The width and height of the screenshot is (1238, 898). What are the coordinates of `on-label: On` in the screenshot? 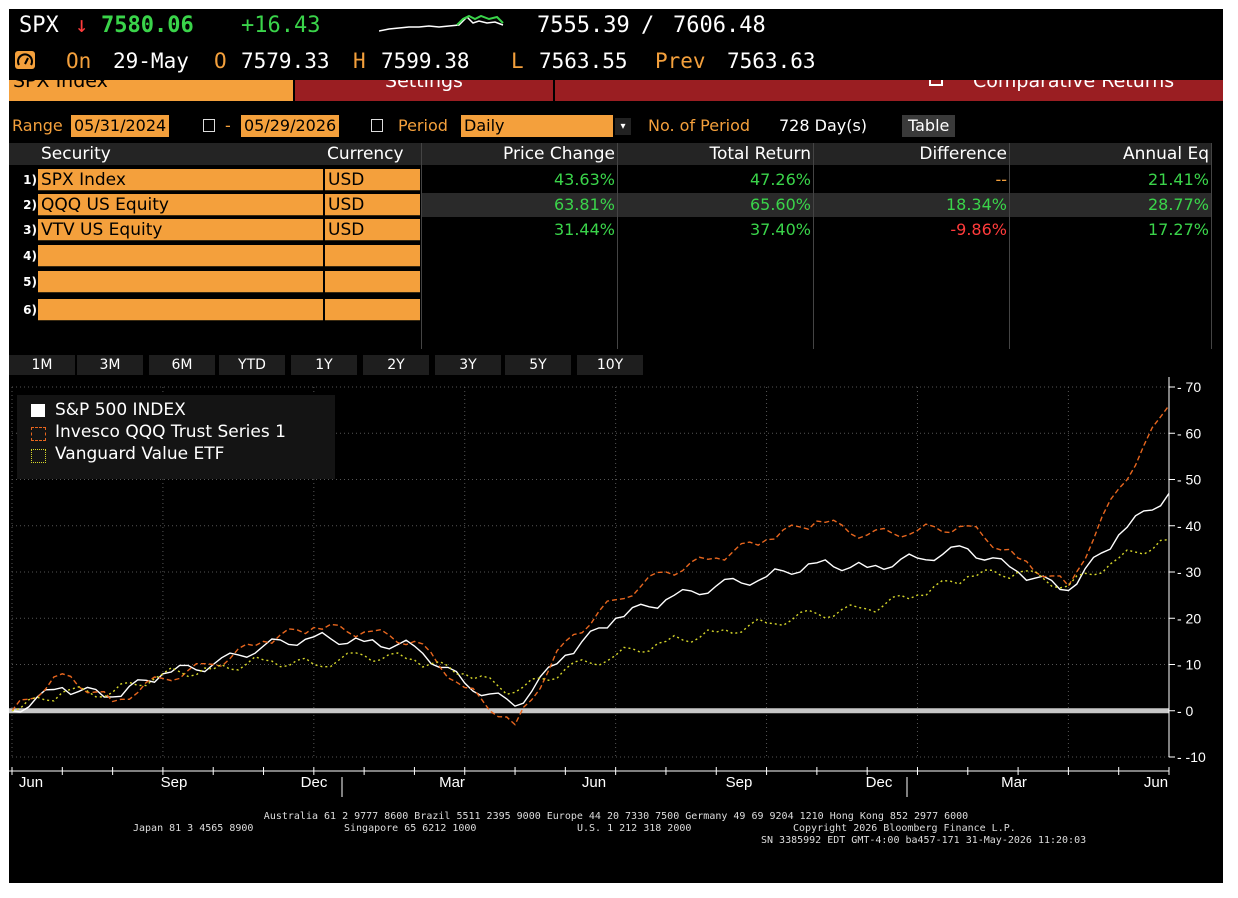 It's located at (79, 61).